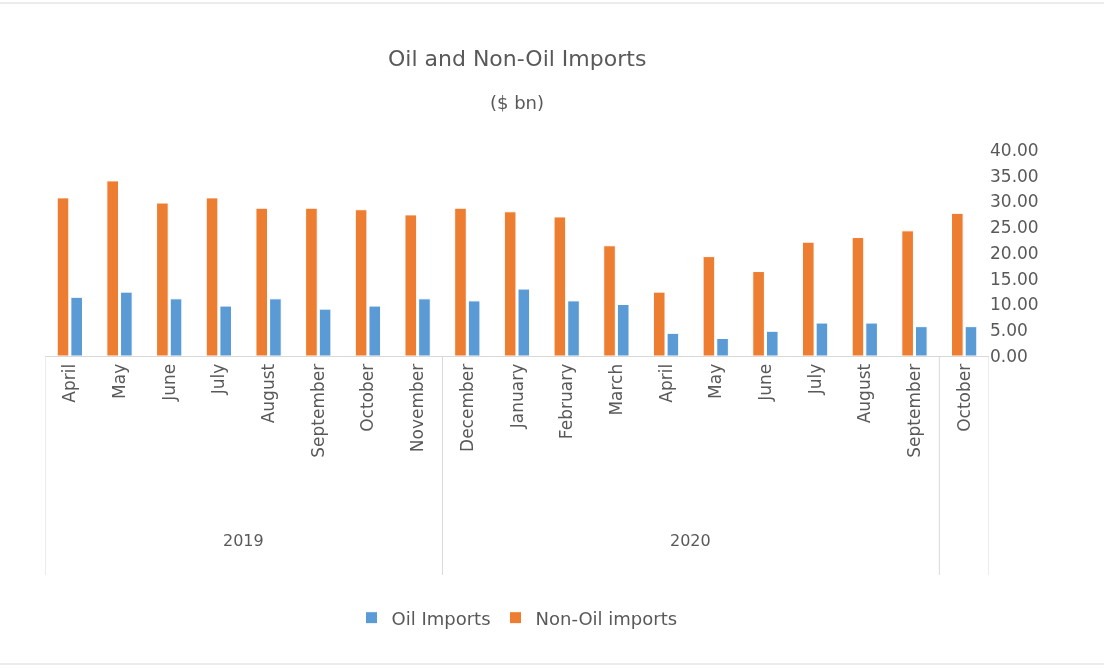 The height and width of the screenshot is (668, 1104). I want to click on y-tick-label: 15.00, so click(1014, 278).